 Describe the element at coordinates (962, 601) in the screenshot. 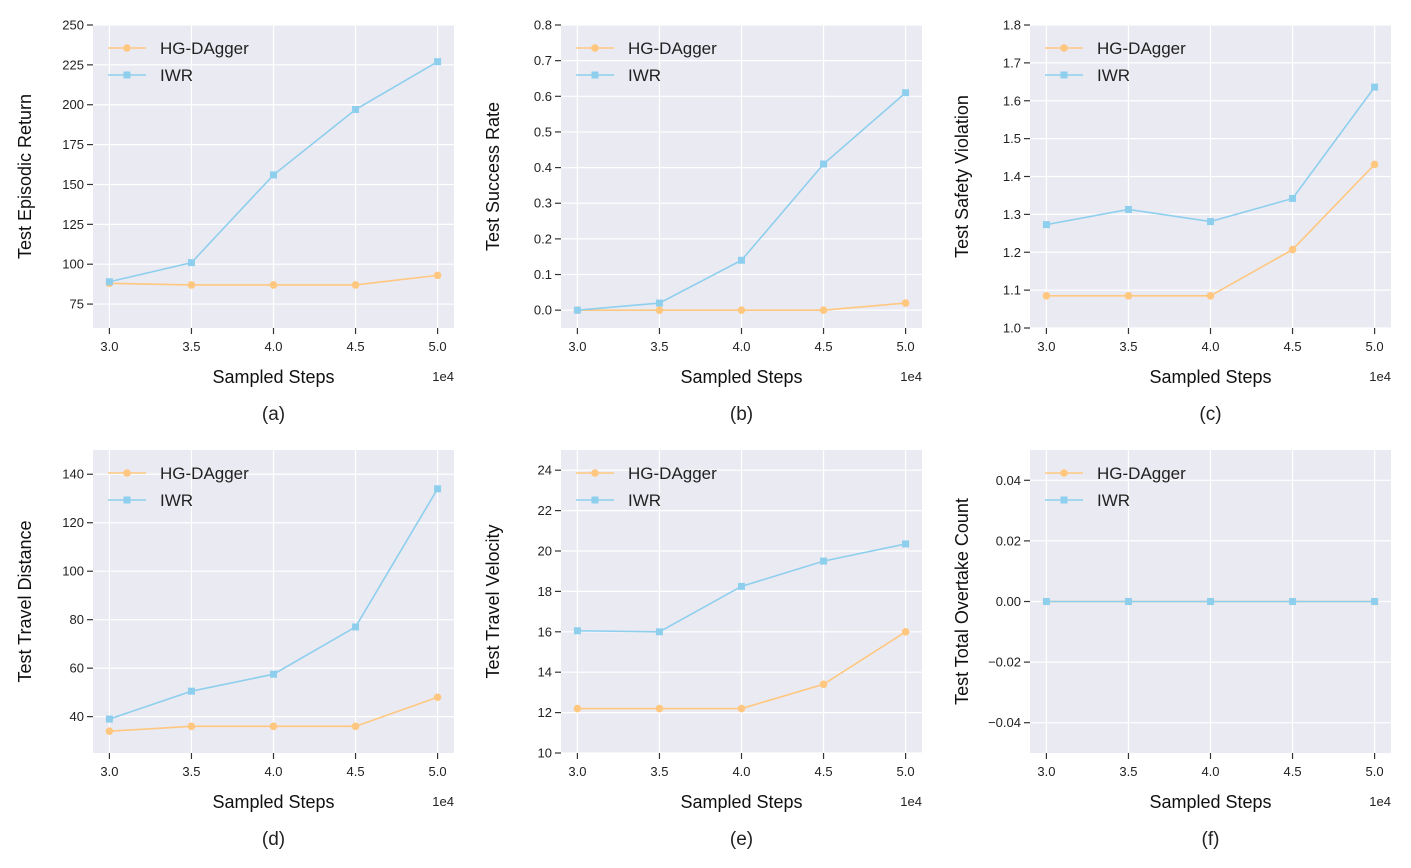

I see `y-axis-label: Test Total Overtake Count` at that location.